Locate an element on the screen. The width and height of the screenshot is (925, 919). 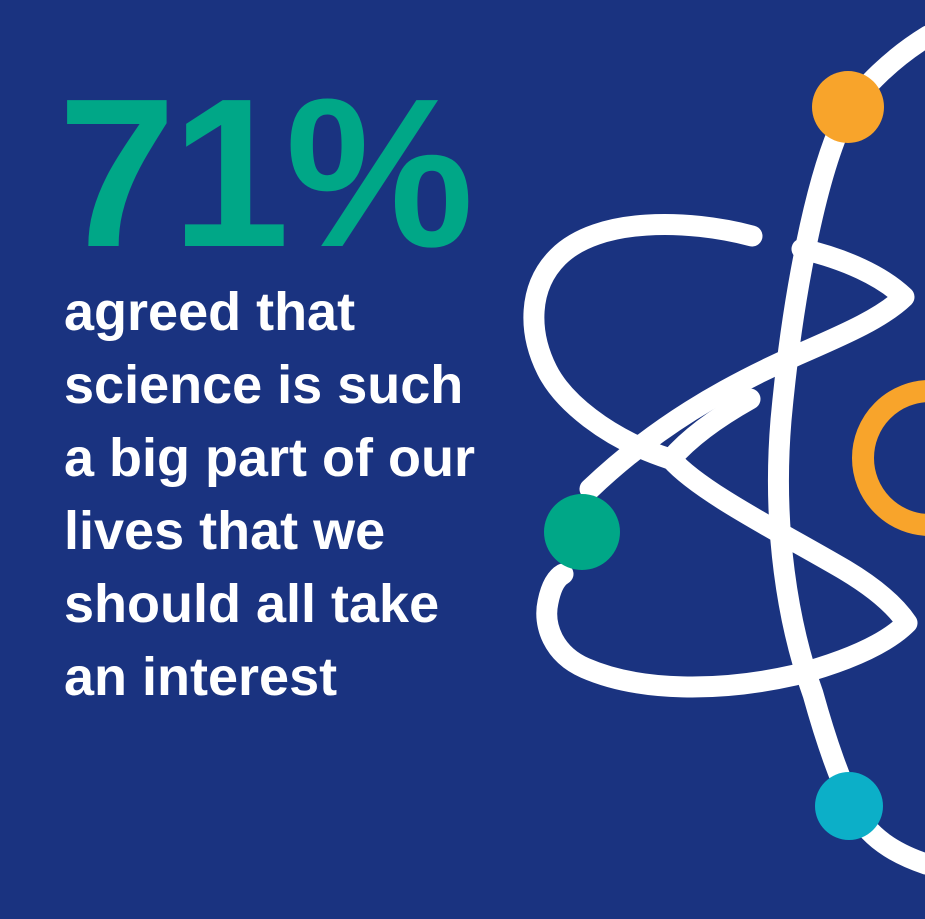
nucleus-ring-icon is located at coordinates (888, 458).